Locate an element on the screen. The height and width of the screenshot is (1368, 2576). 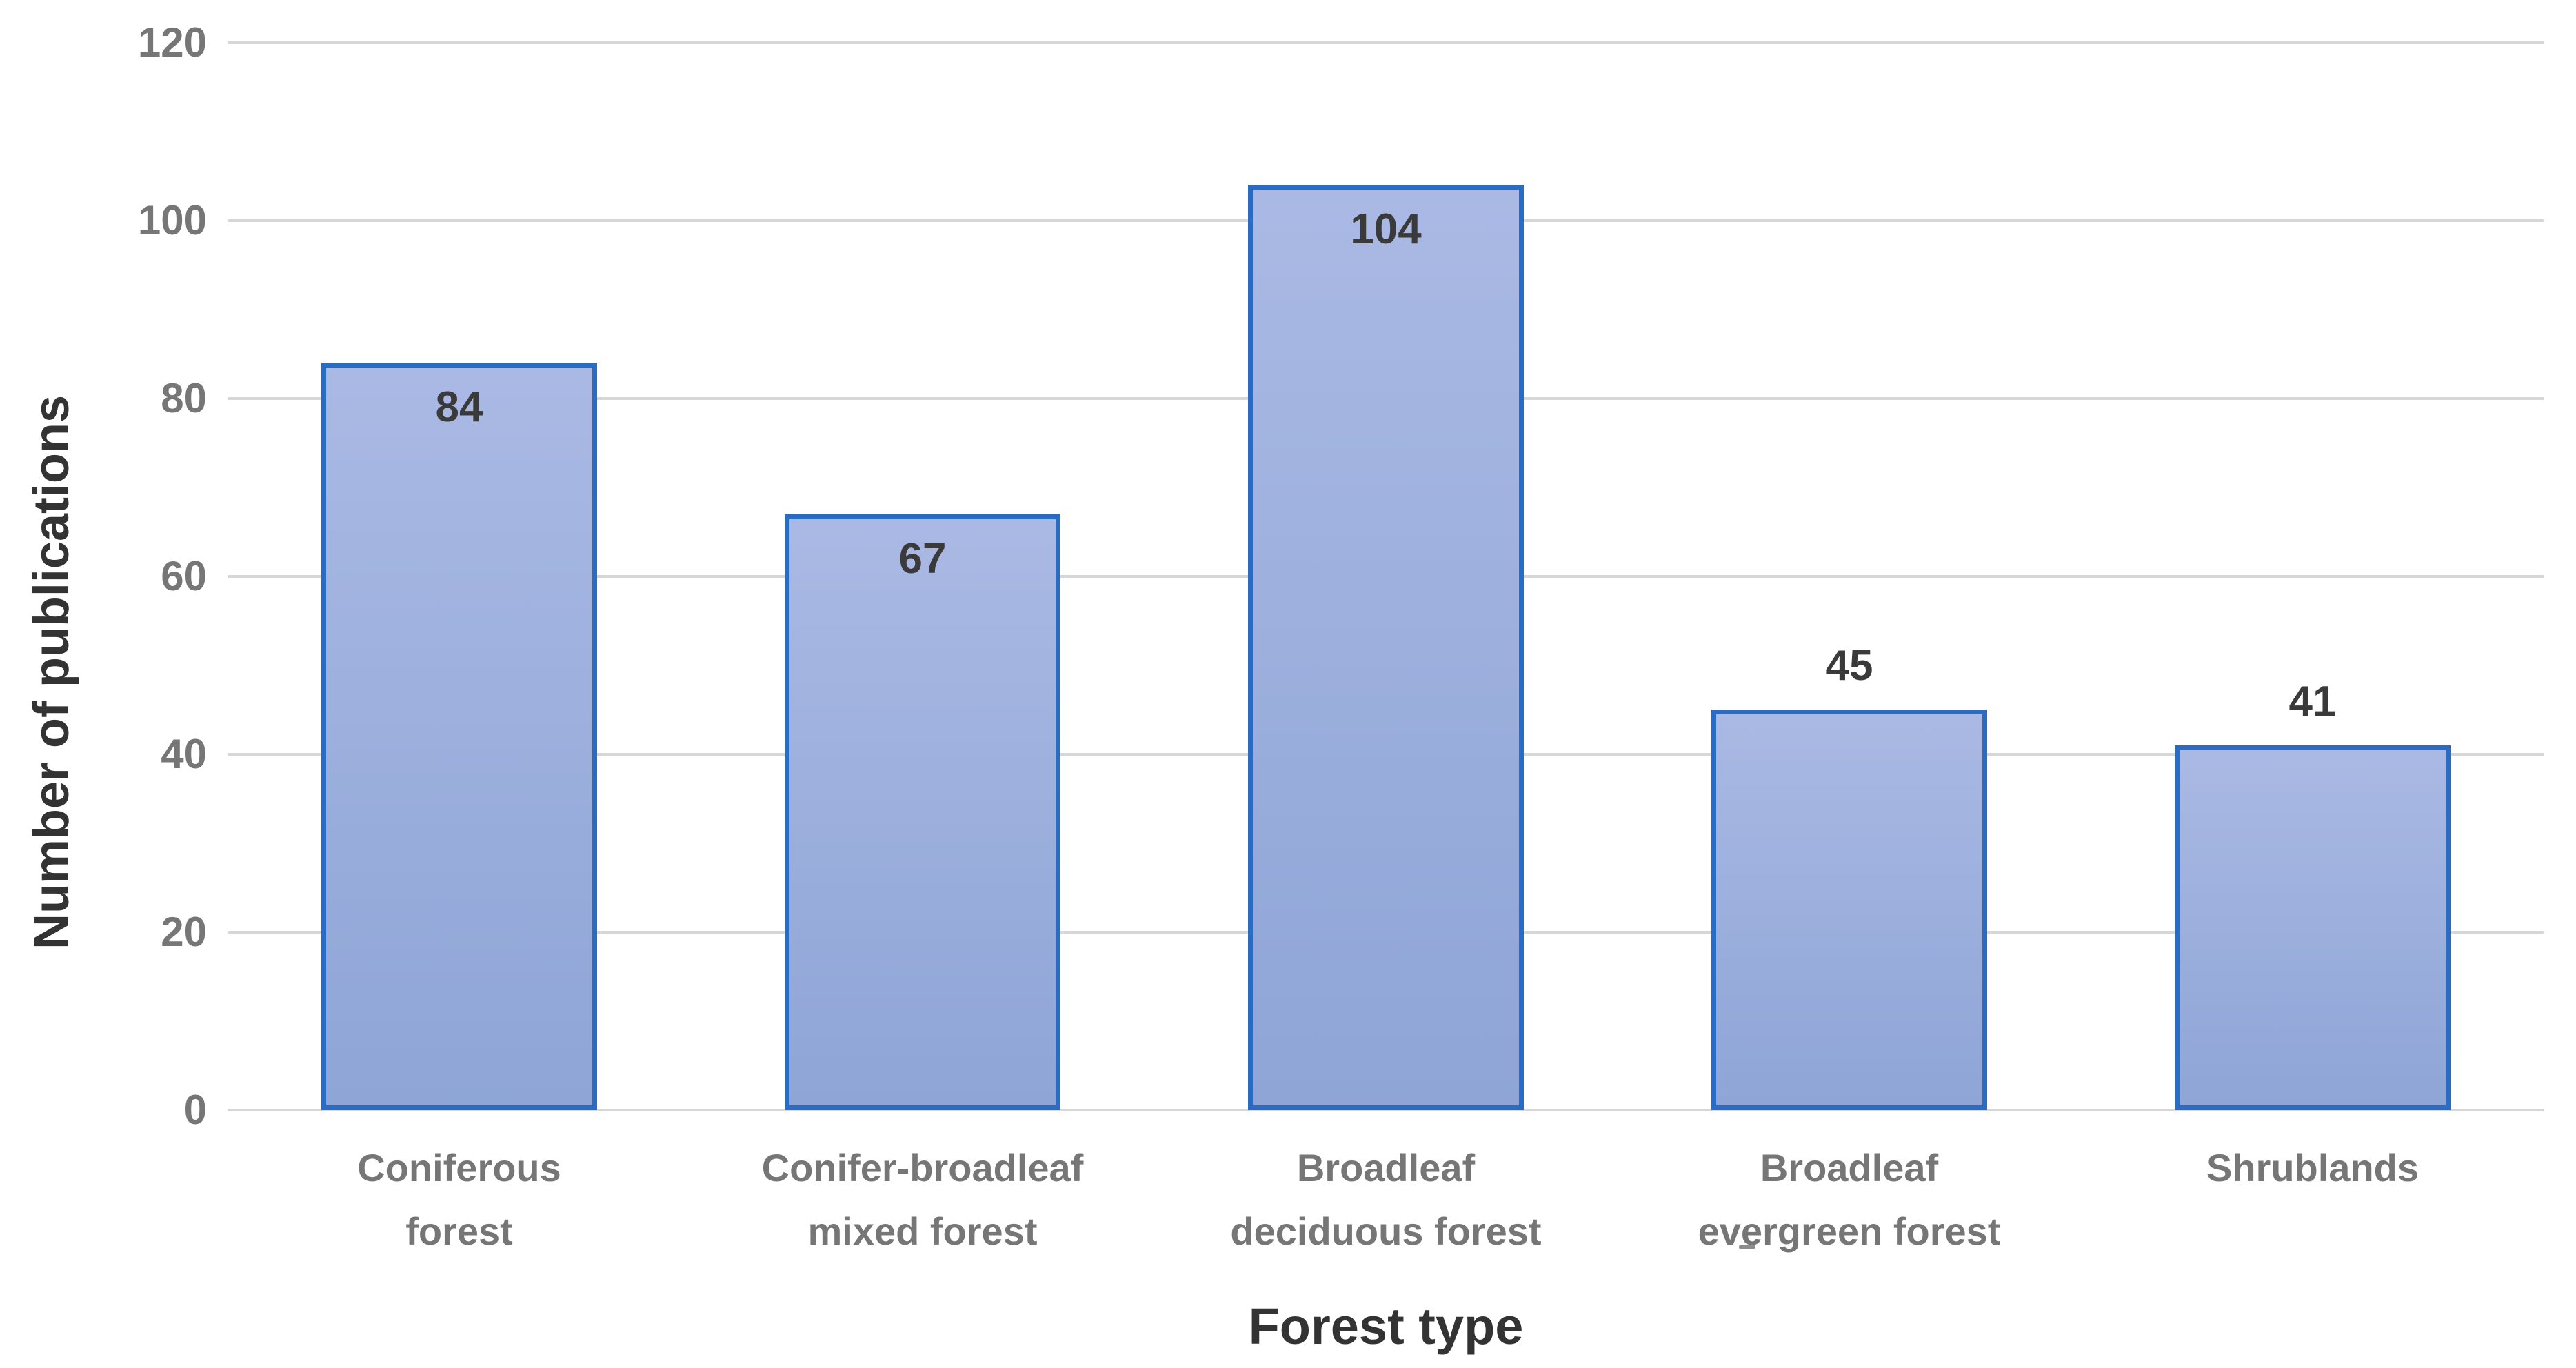
x-category-label-5: Shrublands is located at coordinates (2312, 1167).